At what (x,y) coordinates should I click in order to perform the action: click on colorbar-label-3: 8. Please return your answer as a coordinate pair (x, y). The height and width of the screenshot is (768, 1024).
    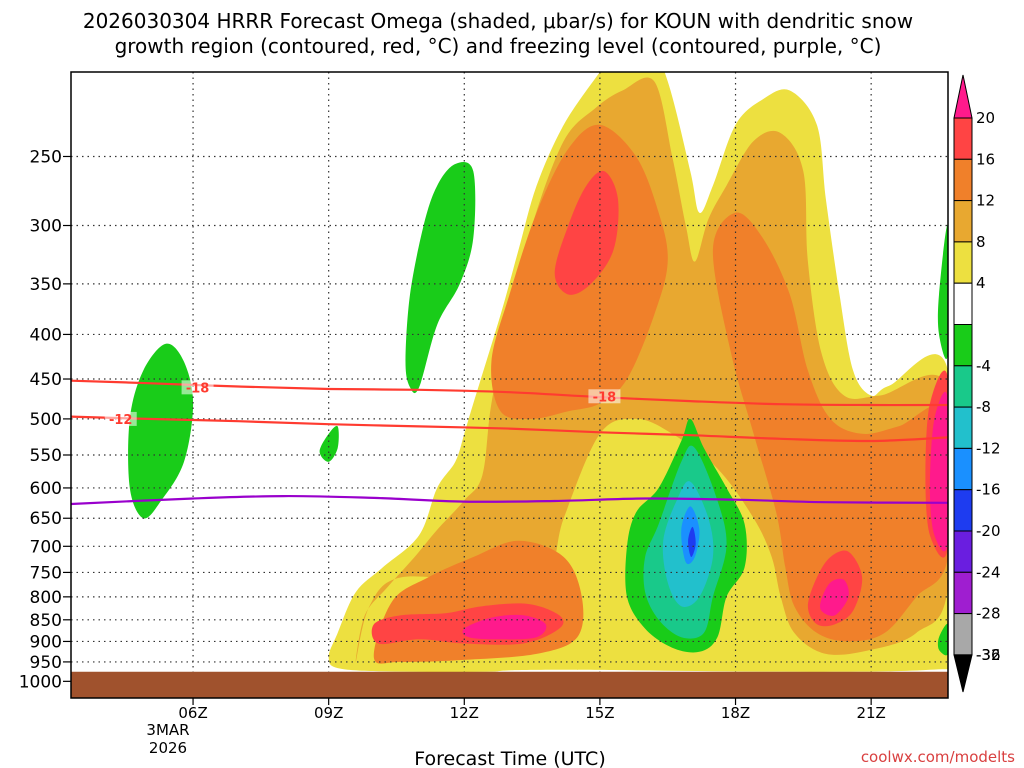
    Looking at the image, I should click on (981, 242).